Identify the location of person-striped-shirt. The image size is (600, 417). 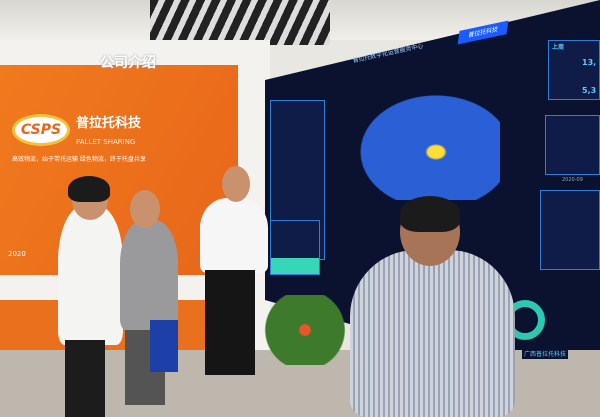
(432, 333).